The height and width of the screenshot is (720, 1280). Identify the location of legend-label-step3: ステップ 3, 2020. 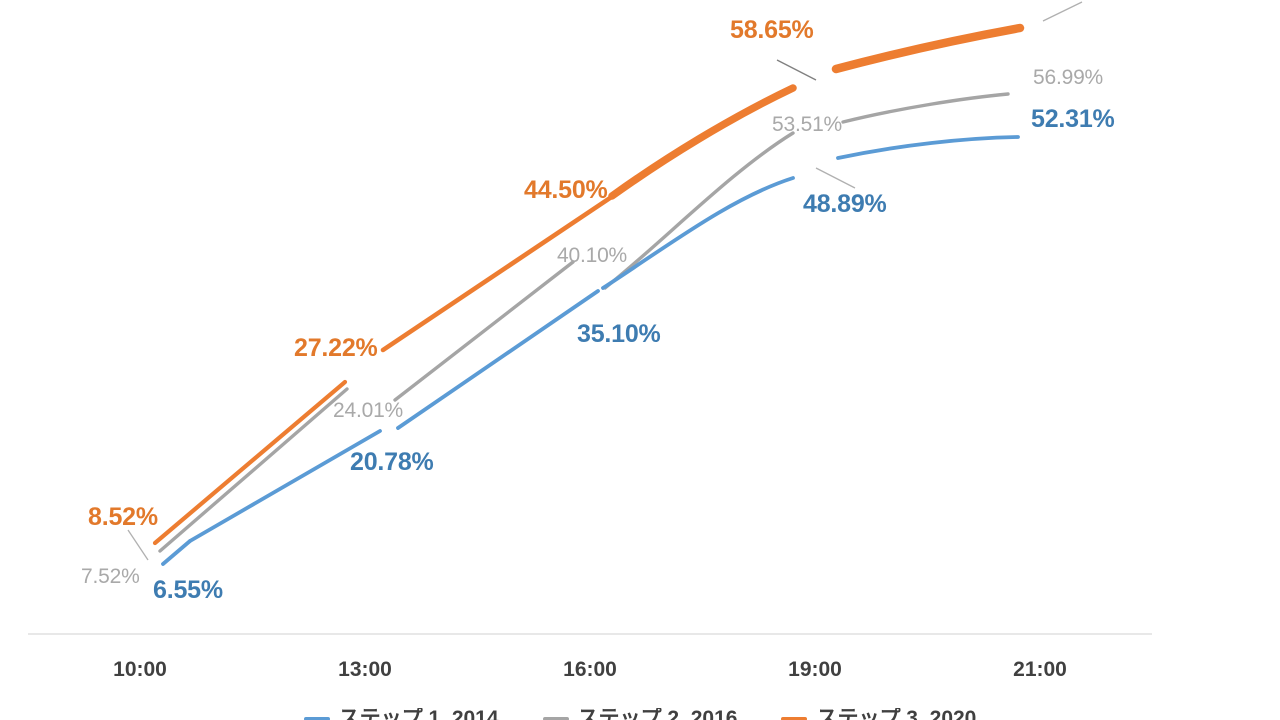
(896, 714).